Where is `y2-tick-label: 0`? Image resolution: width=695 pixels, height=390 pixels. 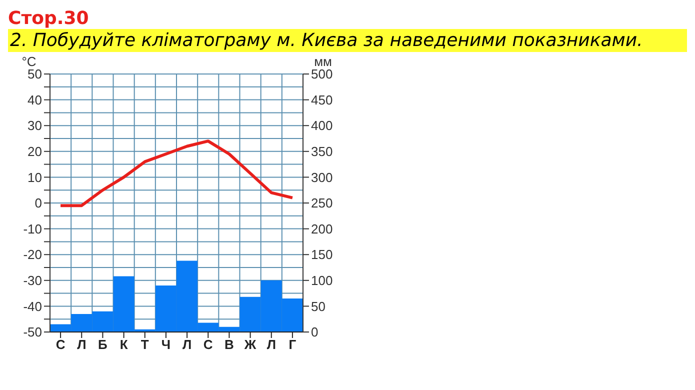 y2-tick-label: 0 is located at coordinates (314, 332).